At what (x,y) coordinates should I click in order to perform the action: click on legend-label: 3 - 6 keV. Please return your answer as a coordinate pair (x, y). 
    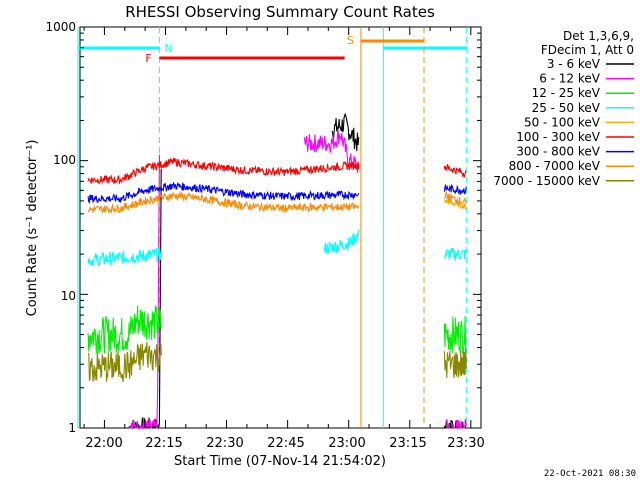
    Looking at the image, I should click on (574, 64).